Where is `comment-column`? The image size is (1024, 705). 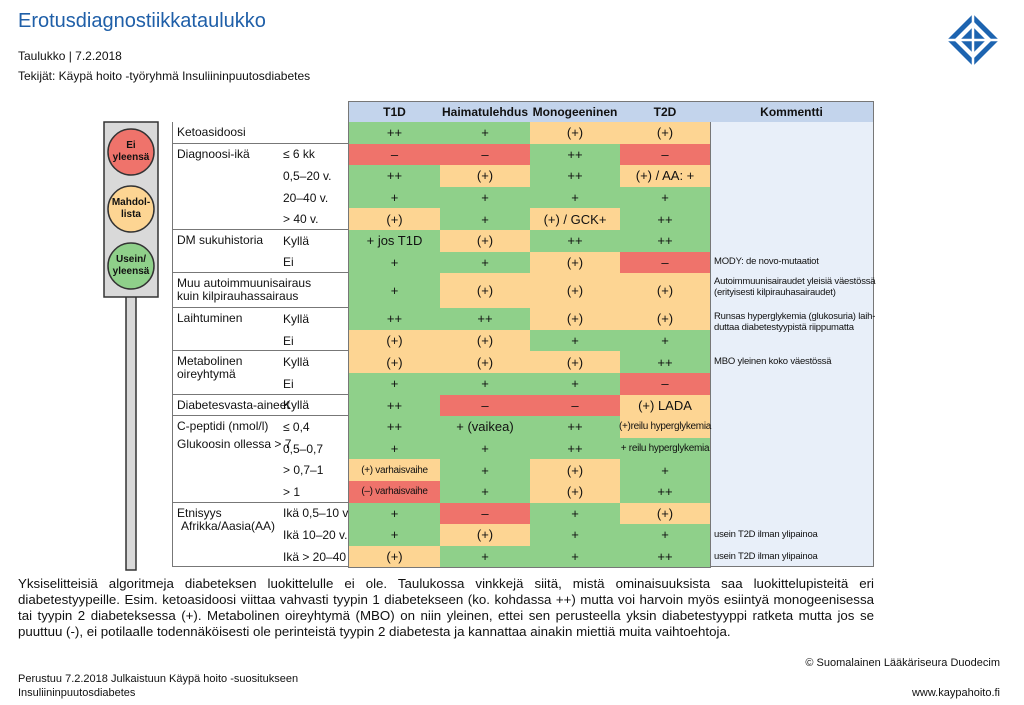
comment-column is located at coordinates (792, 345).